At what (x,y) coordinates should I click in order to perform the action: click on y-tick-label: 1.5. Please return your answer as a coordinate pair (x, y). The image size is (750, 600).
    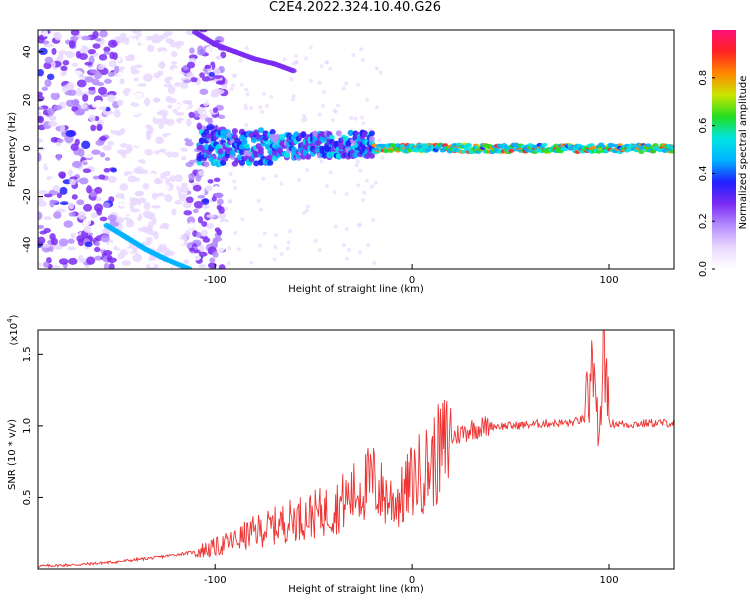
    Looking at the image, I should click on (27, 354).